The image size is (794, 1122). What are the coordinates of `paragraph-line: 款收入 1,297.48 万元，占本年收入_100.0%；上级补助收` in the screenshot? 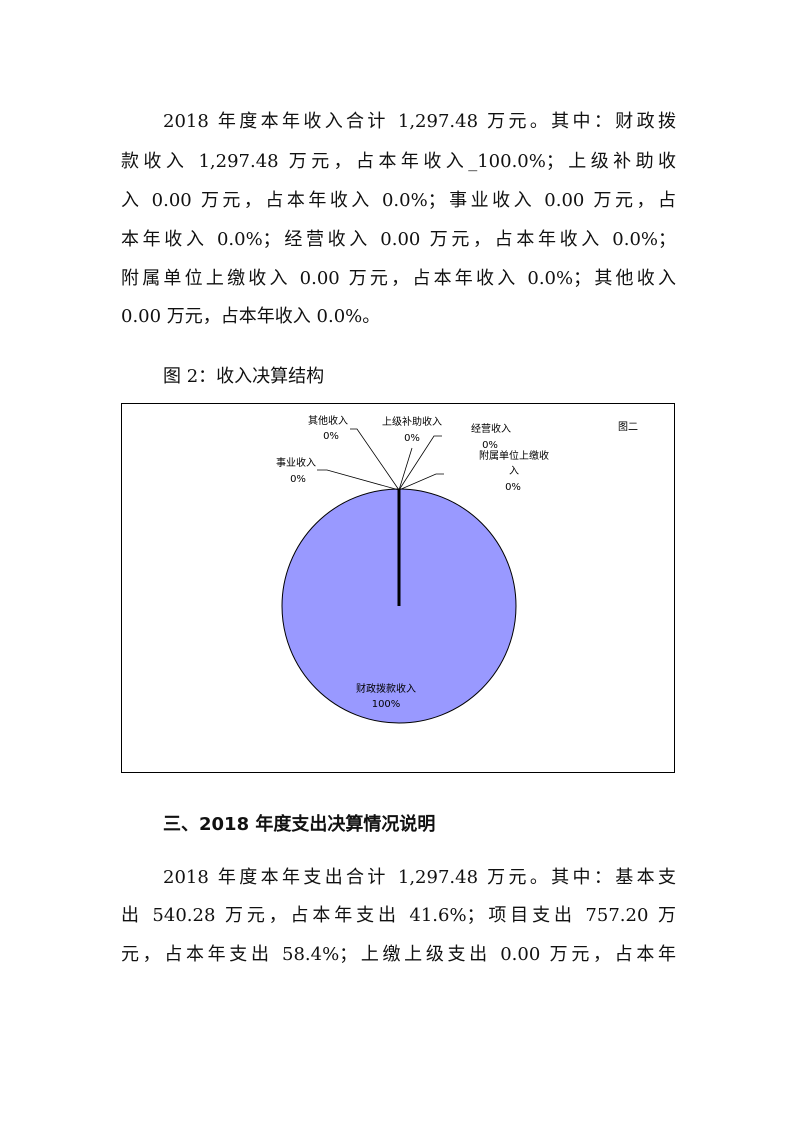 It's located at (398, 161).